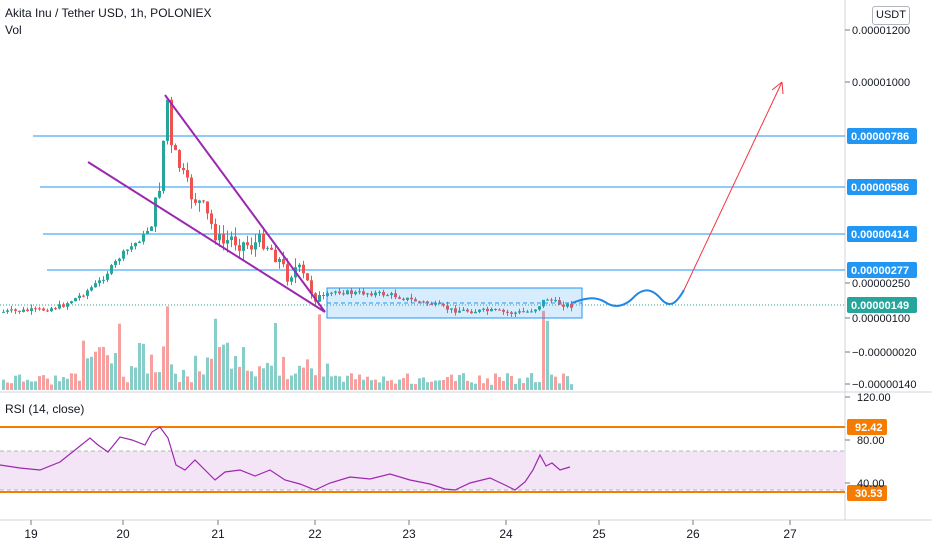  Describe the element at coordinates (108, 13) in the screenshot. I see `chart-title: Akita Inu / Tether USD, 1h, POLONIEX` at that location.